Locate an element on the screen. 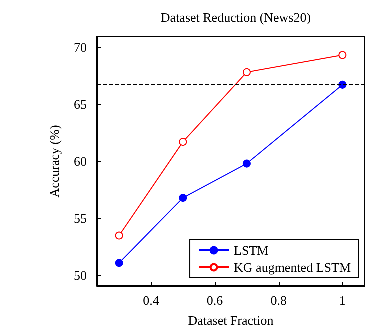 The height and width of the screenshot is (336, 377). y-axis-title: Accuracy (%) is located at coordinates (54, 161).